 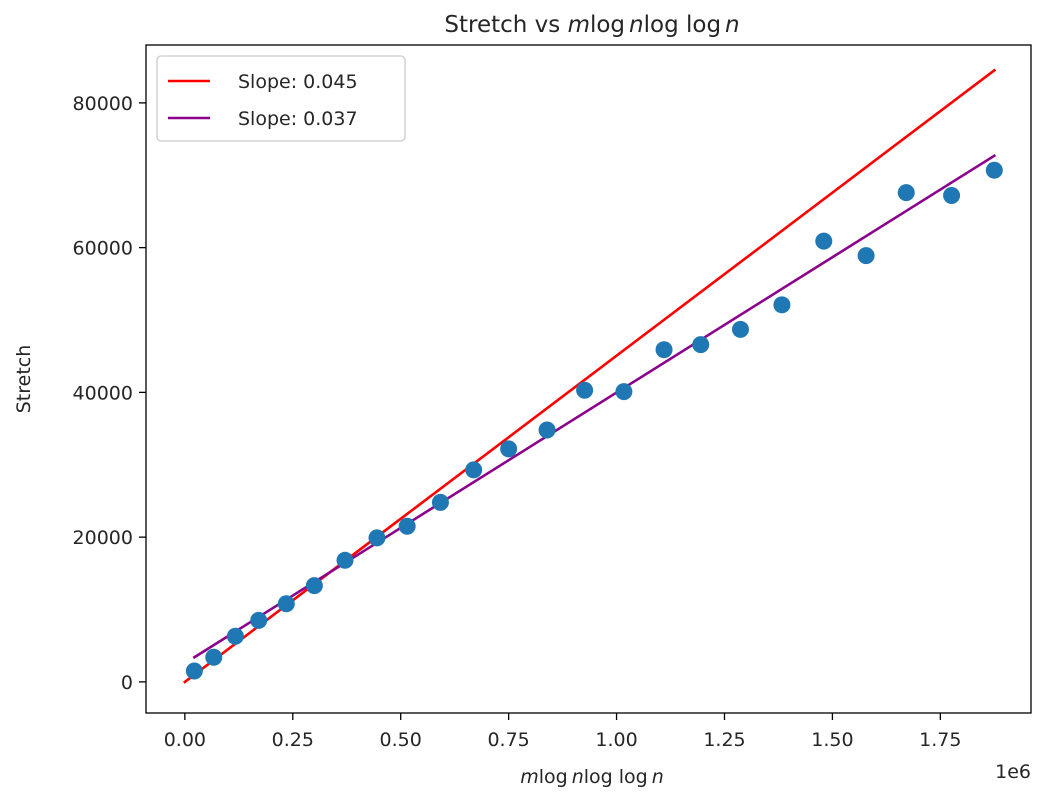 What do you see at coordinates (103, 393) in the screenshot?
I see `y-tick-label: 40000` at bounding box center [103, 393].